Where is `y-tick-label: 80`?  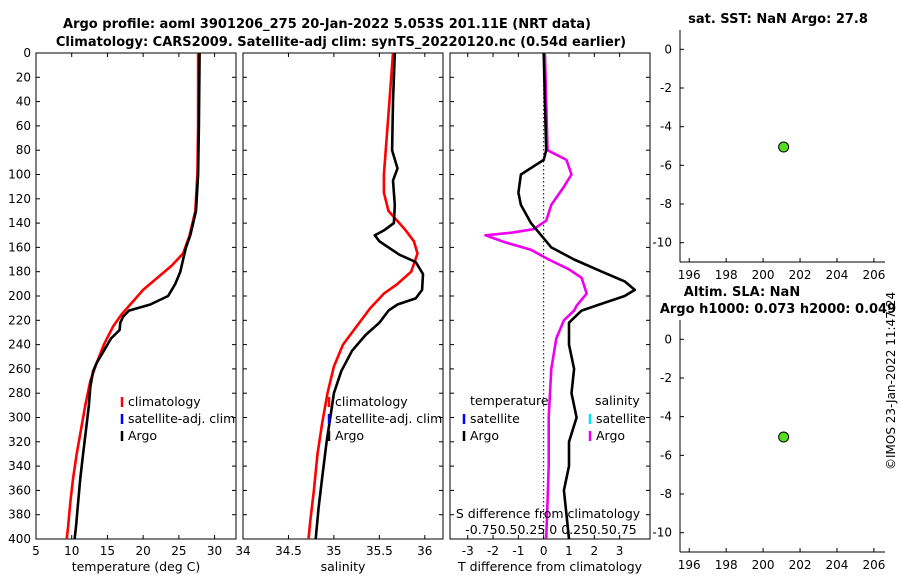
y-tick-label: 80 is located at coordinates (23, 150).